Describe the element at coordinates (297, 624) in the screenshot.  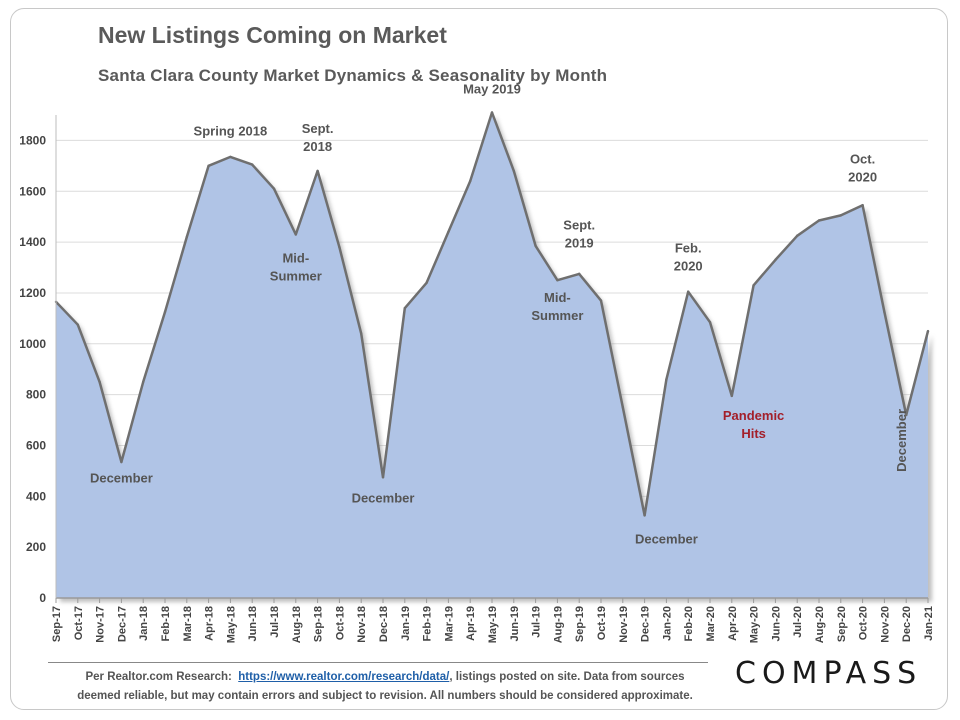
I see `x-tick-label: Aug-18` at that location.